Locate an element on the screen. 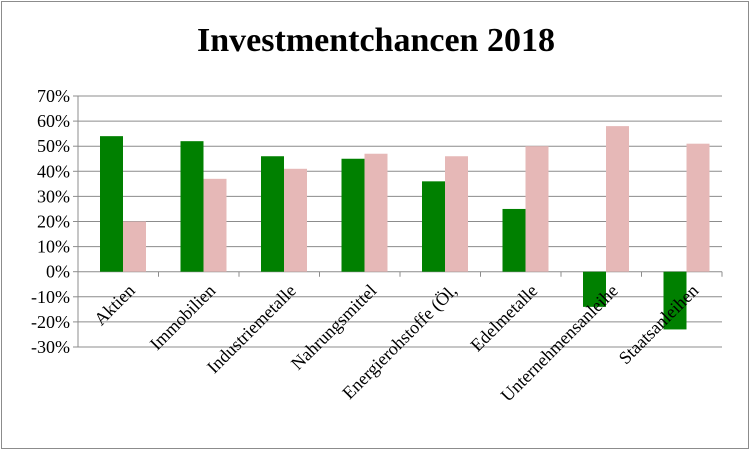  y-tick-label: 0% is located at coordinates (58, 272).